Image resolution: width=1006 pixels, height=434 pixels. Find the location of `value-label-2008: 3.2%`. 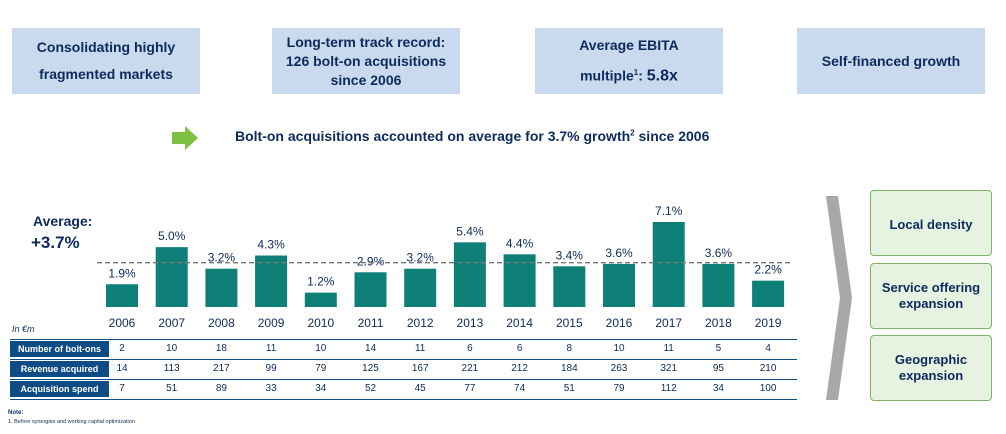

value-label-2008: 3.2% is located at coordinates (222, 258).